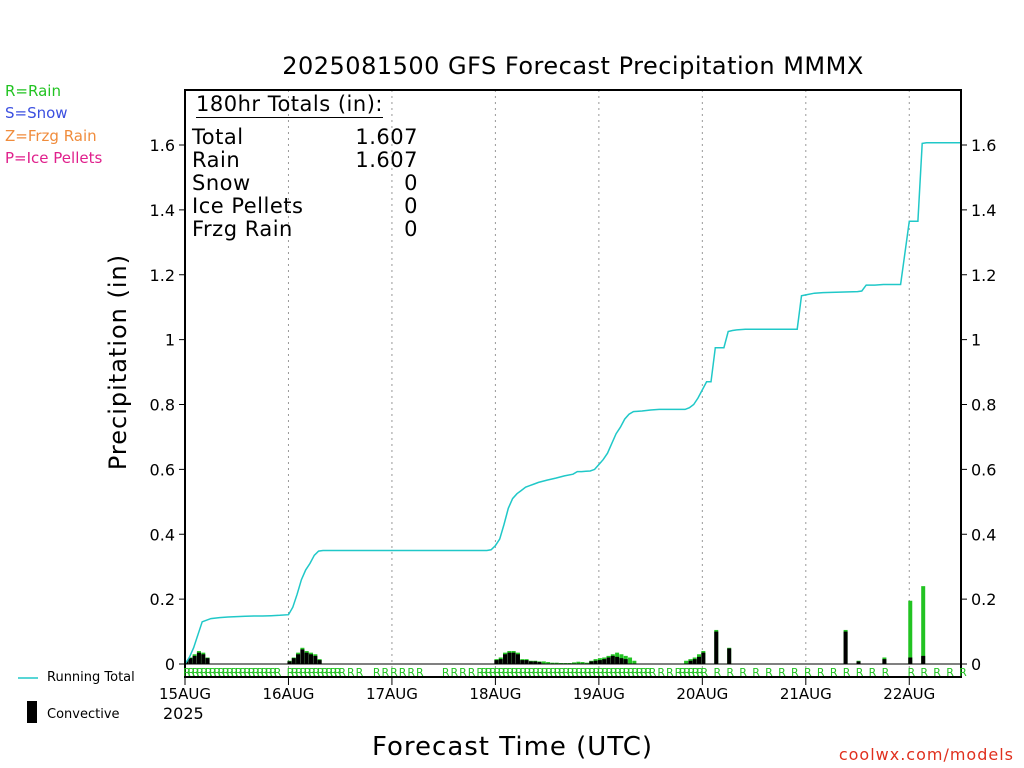 The width and height of the screenshot is (1024, 768). Describe the element at coordinates (386, 137) in the screenshot. I see `totals-value-total: 1.607` at that location.